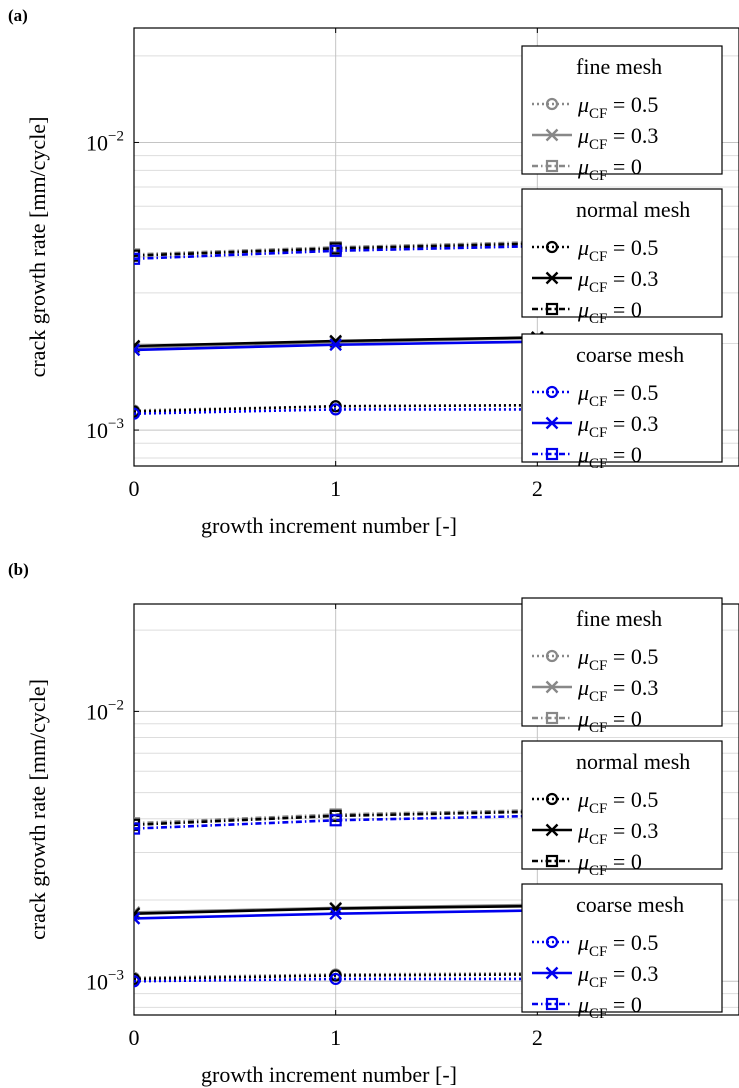 This screenshot has height=1088, width=739. What do you see at coordinates (18, 569) in the screenshot?
I see `panel-label-b: (b)` at bounding box center [18, 569].